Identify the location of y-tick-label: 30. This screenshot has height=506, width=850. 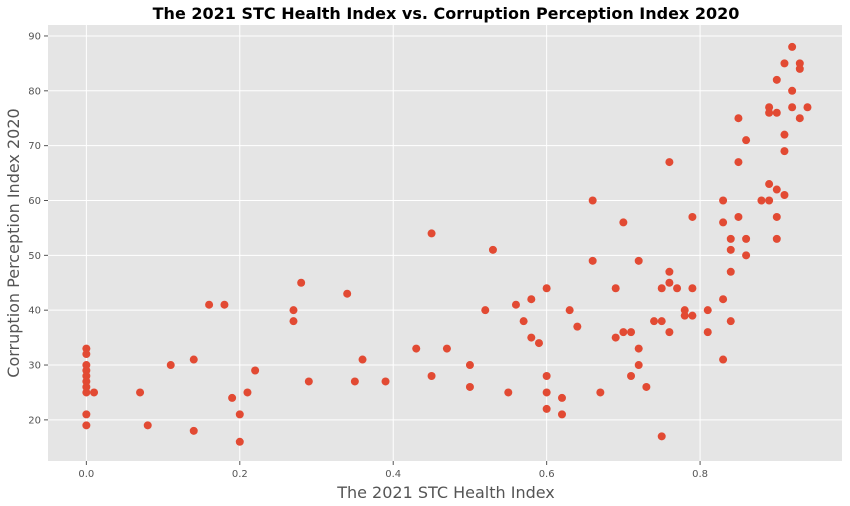
(34, 366).